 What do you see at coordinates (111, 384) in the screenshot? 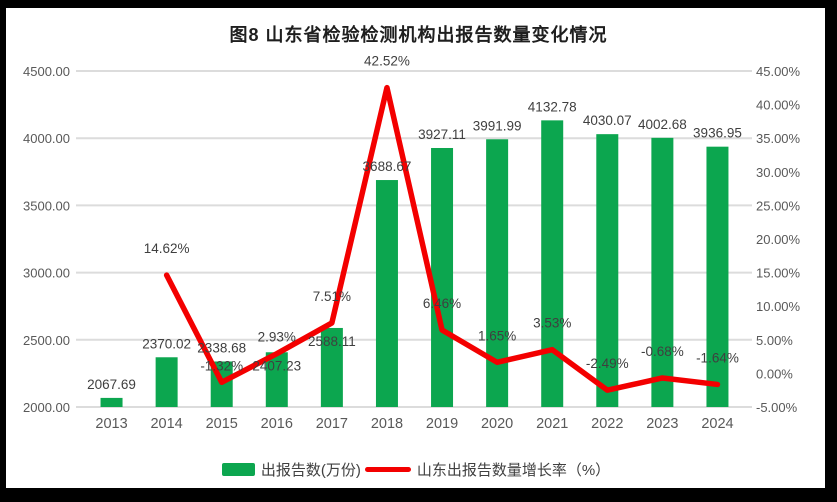
I see `bar-value-label: 2067.69` at bounding box center [111, 384].